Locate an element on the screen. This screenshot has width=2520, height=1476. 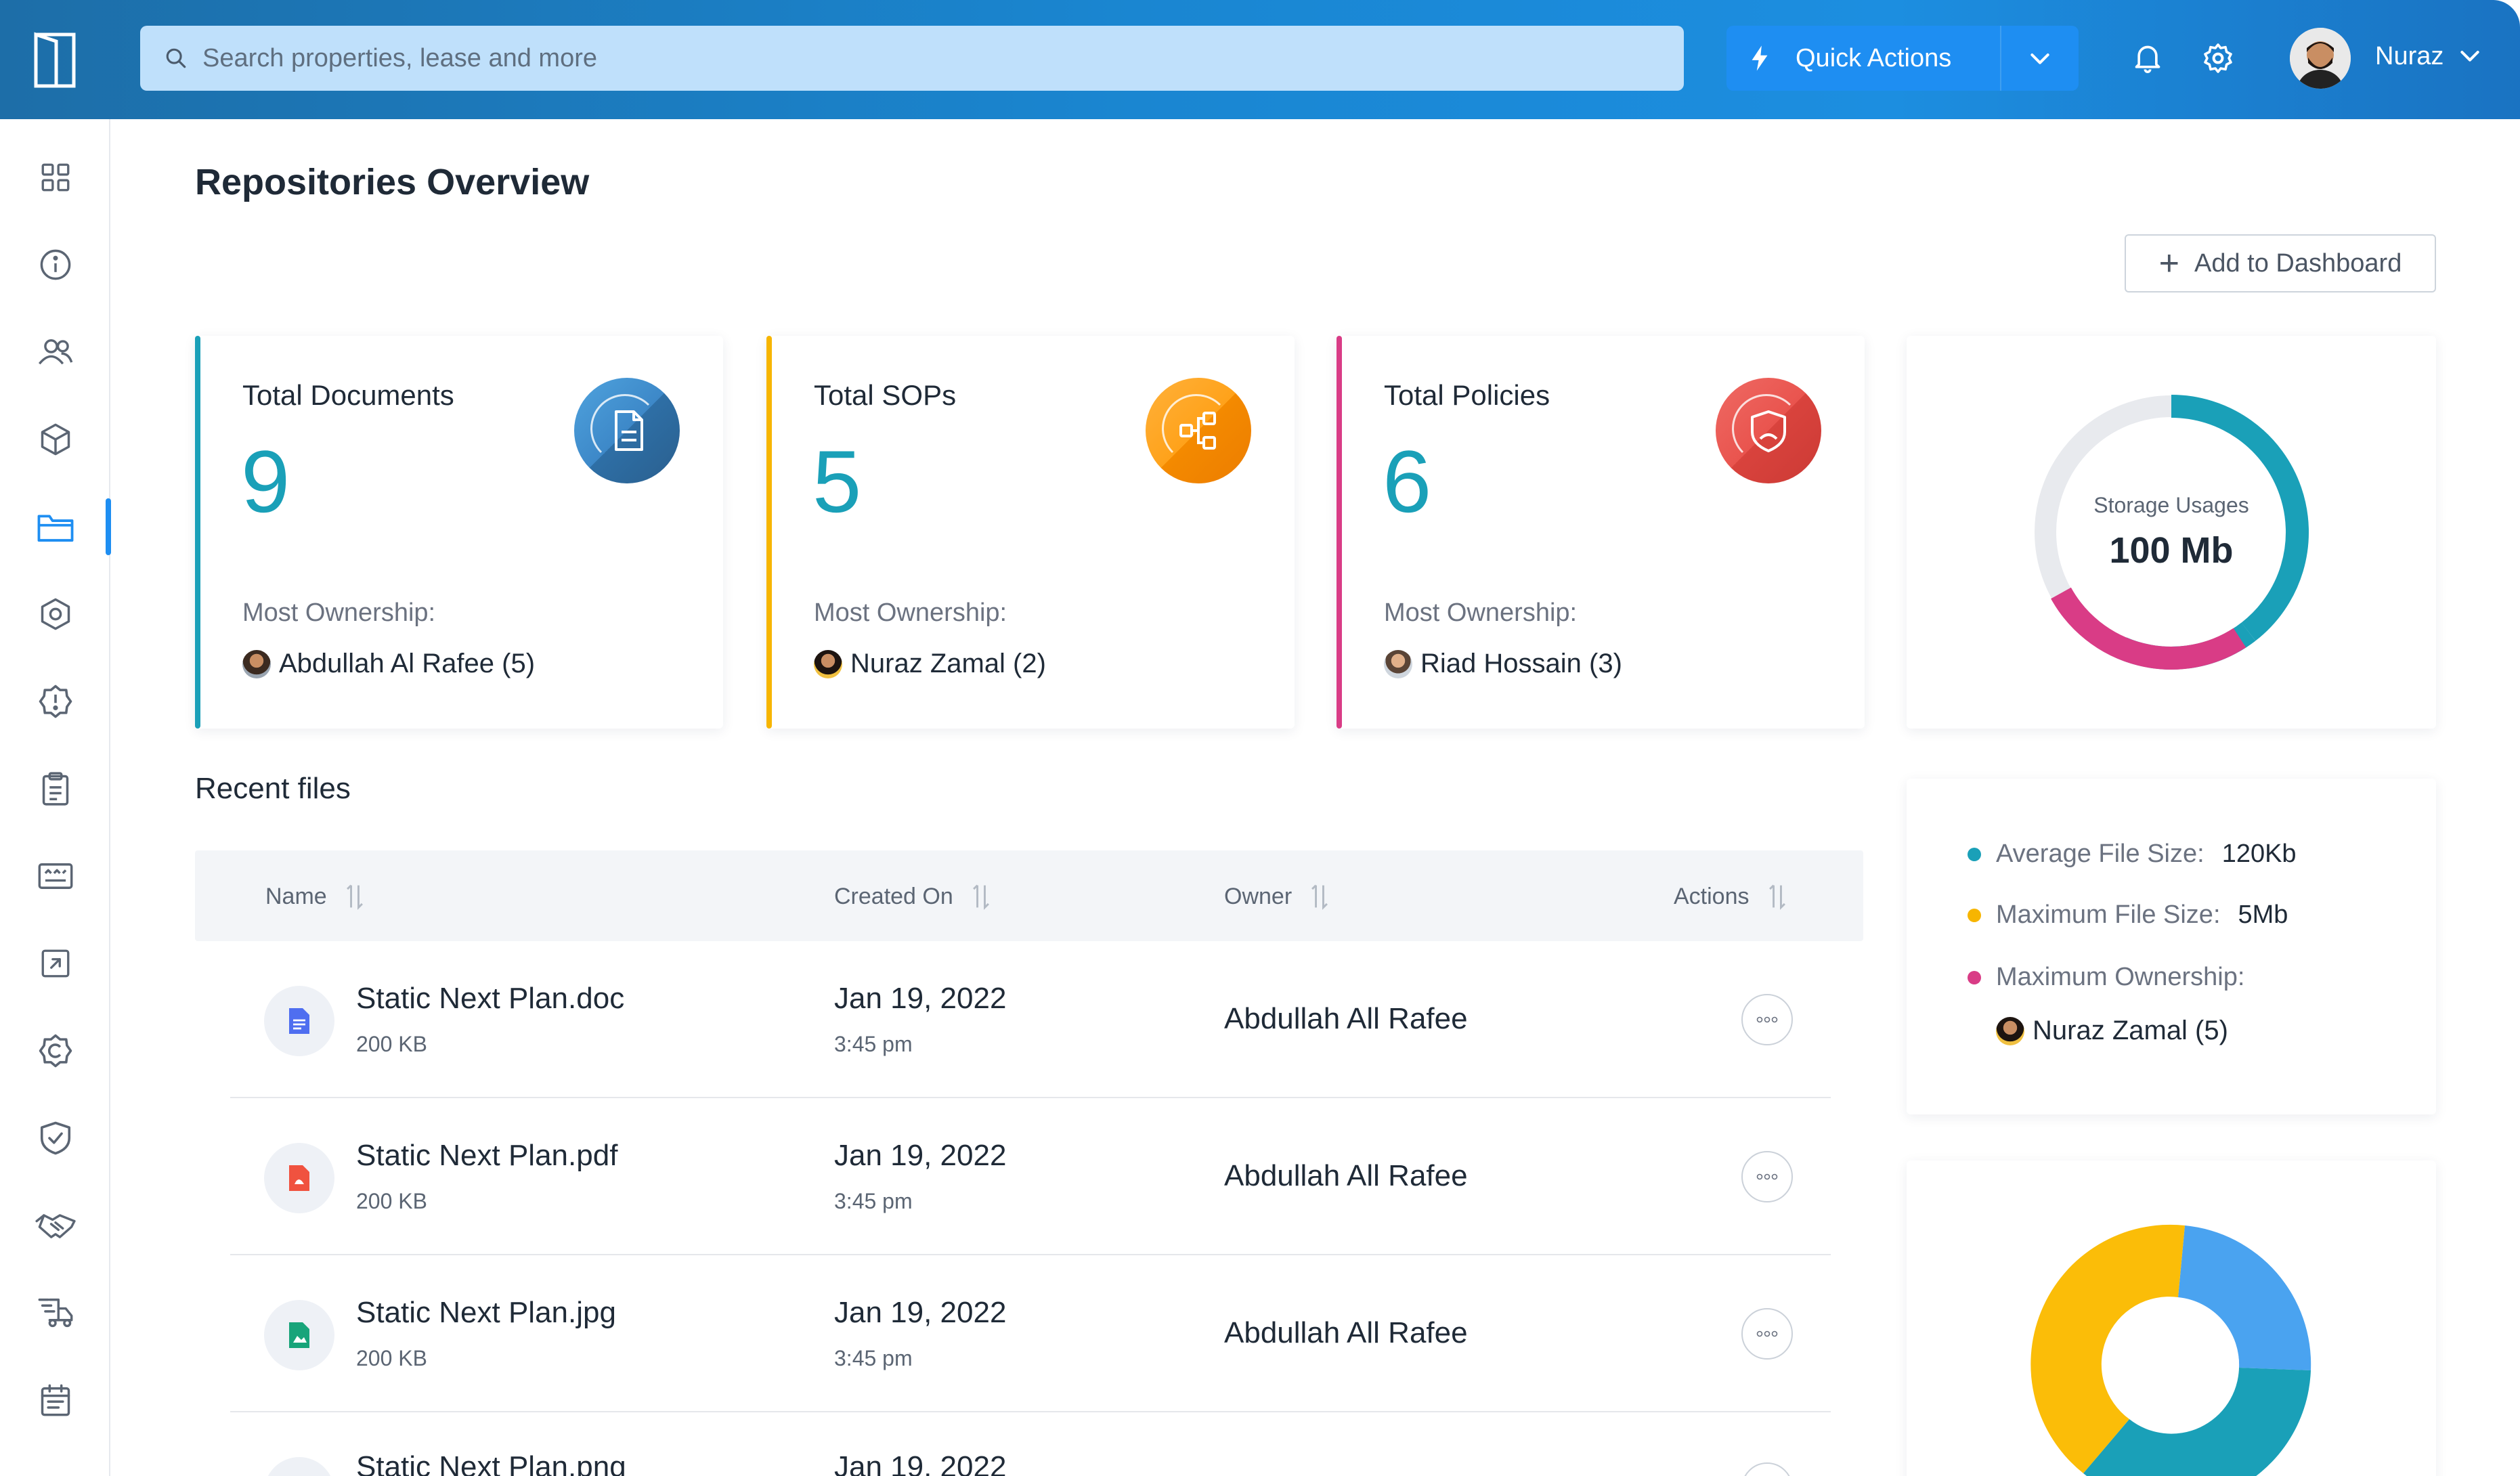
search-bar is located at coordinates (912, 58).